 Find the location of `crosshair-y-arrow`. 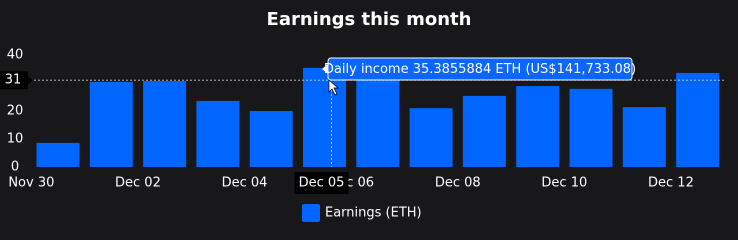

crosshair-y-arrow is located at coordinates (30, 80).